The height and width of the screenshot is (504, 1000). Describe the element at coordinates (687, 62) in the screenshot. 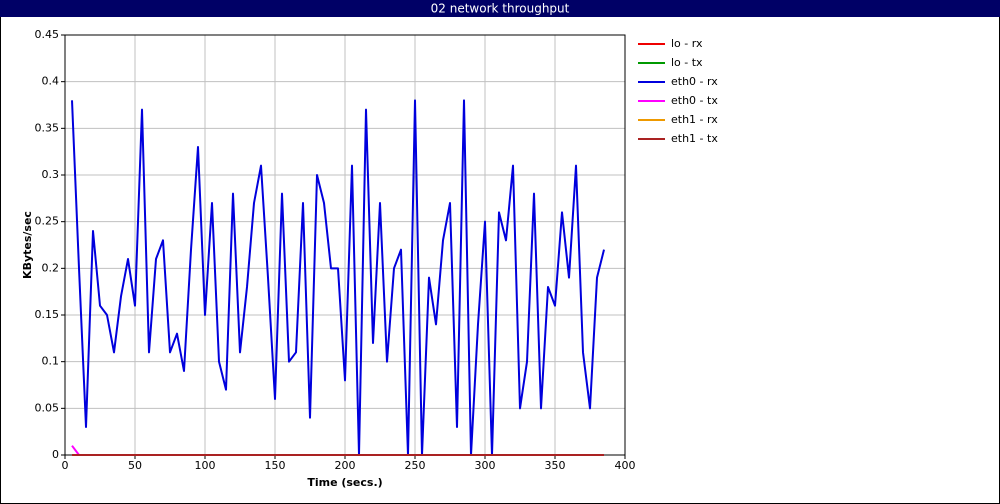

I see `legend-label: lo - tx` at that location.